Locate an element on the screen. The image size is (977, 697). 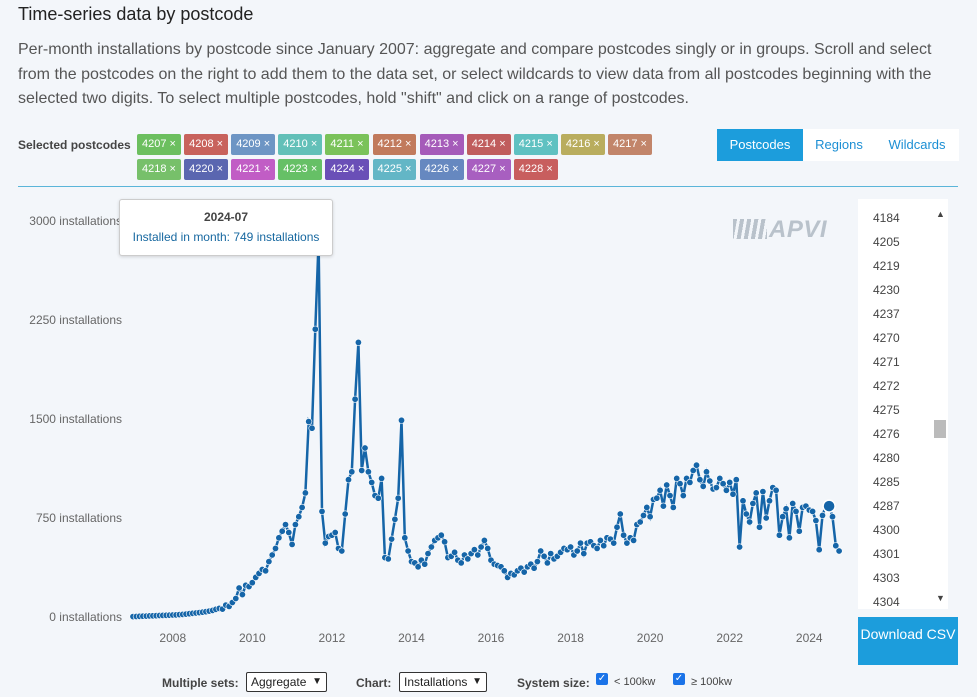
postcode-tag: 4214 × is located at coordinates (488, 144).